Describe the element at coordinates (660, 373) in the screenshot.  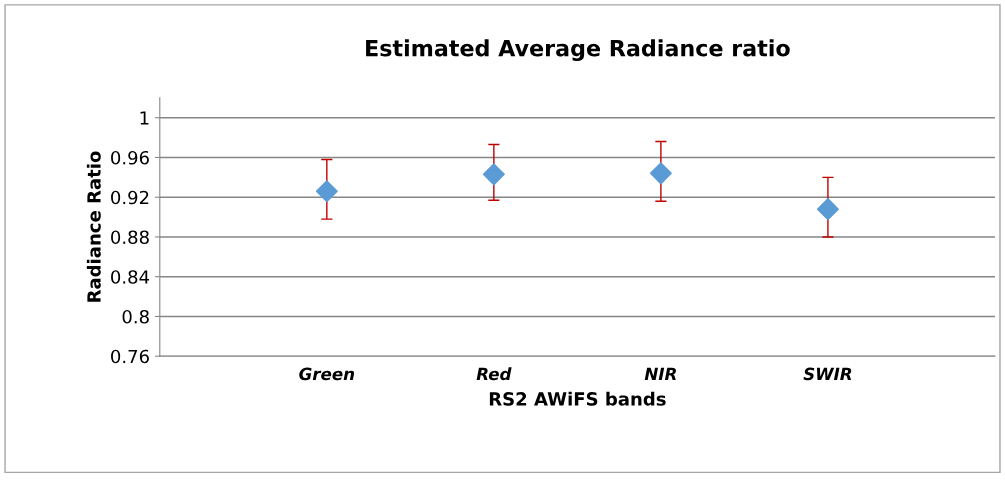
I see `x-tick-label: NIR` at that location.